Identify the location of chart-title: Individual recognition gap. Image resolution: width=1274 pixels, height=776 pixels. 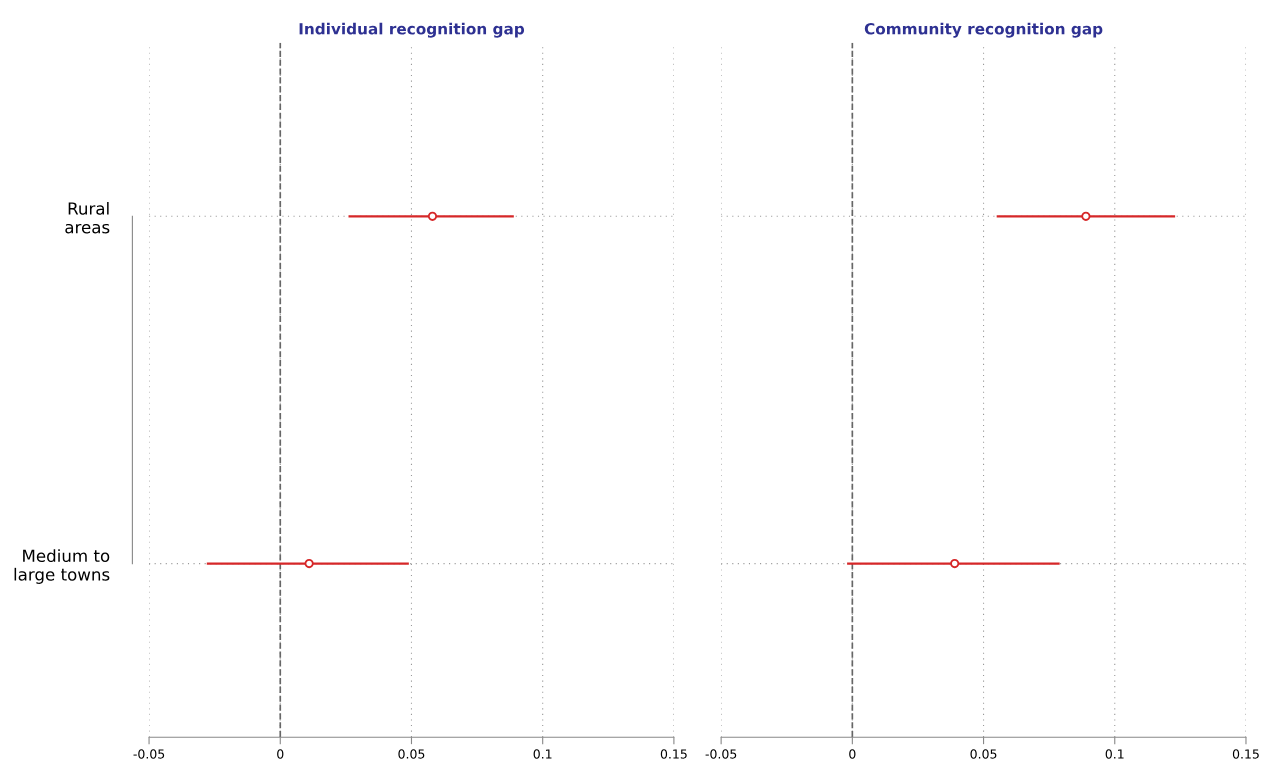
(412, 30).